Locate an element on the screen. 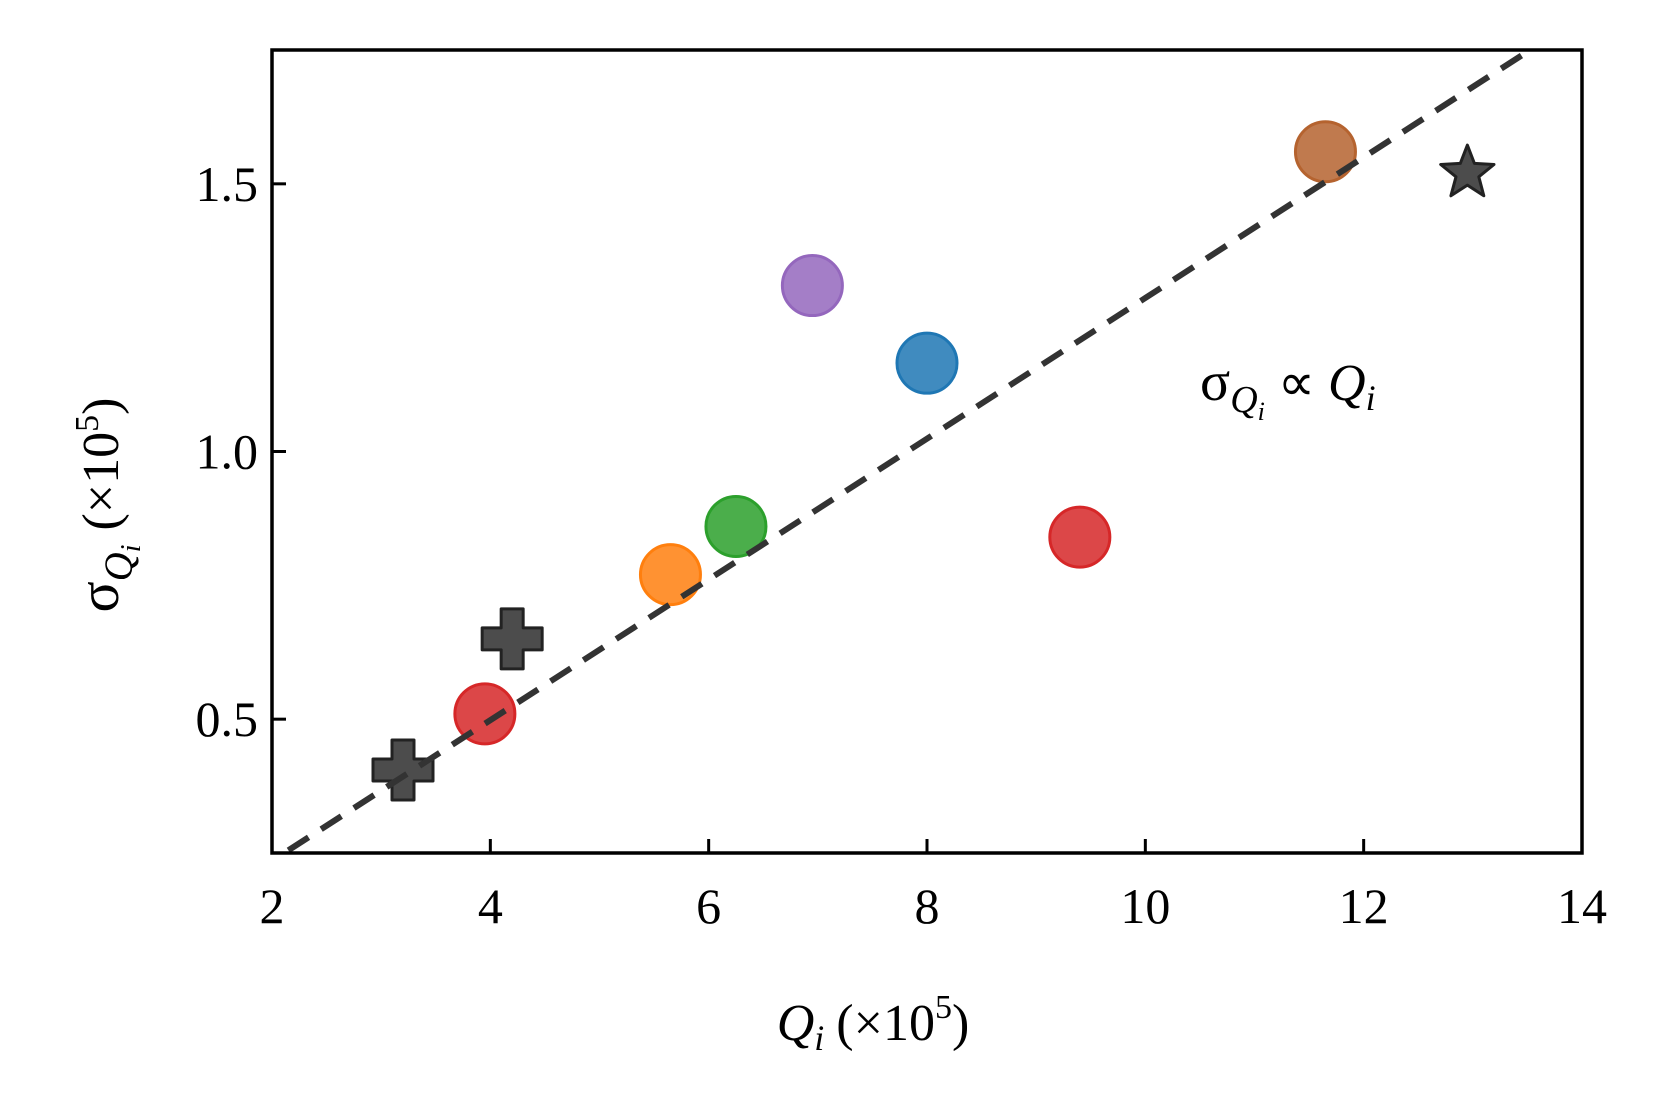 This screenshot has height=1093, width=1660. x-tick-label: 4 is located at coordinates (490, 906).